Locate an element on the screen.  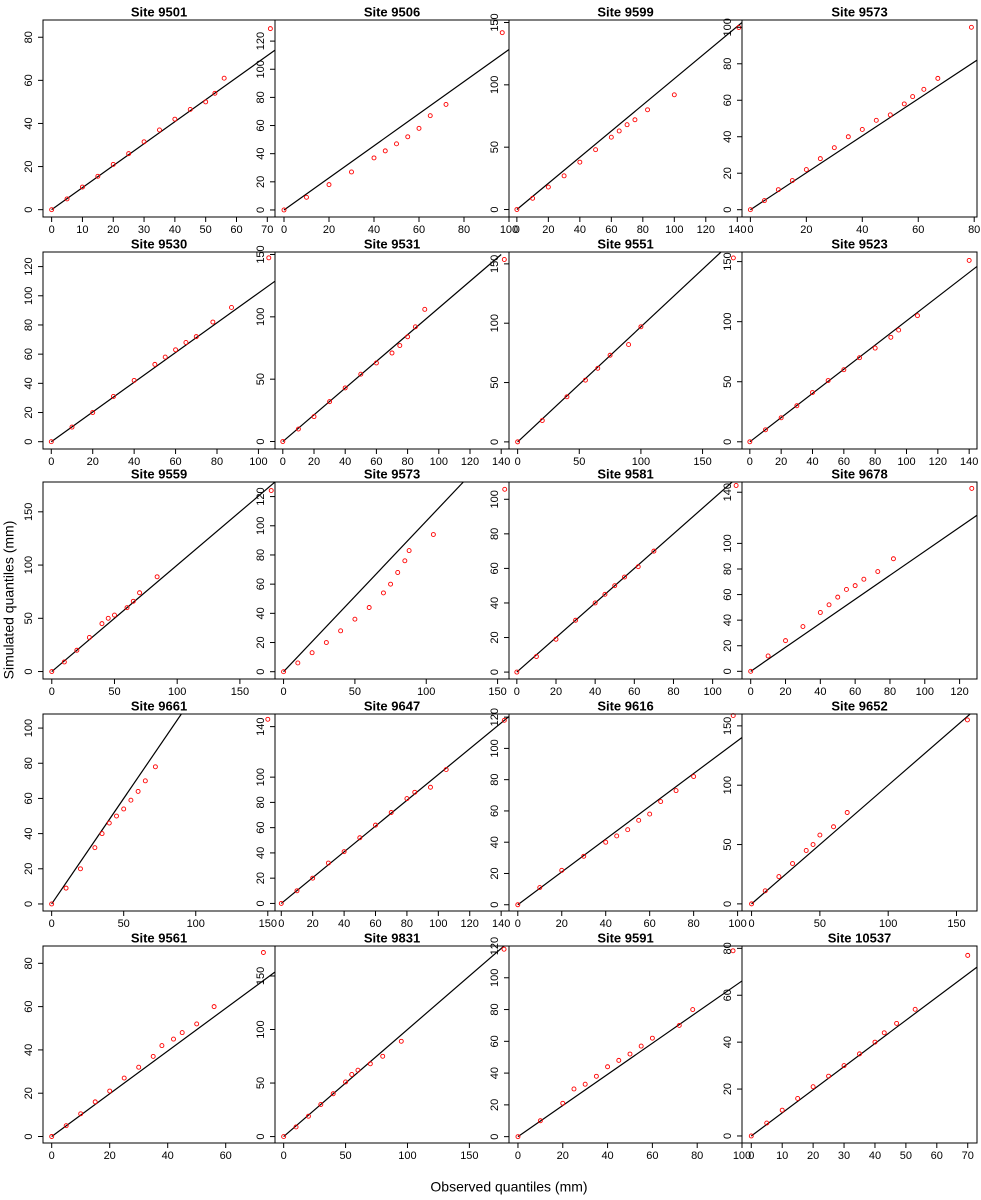
panel: Site 9599 0 20 40 60 80 100 120 140 0 50 100 150 is located at coordinates (618, 119).